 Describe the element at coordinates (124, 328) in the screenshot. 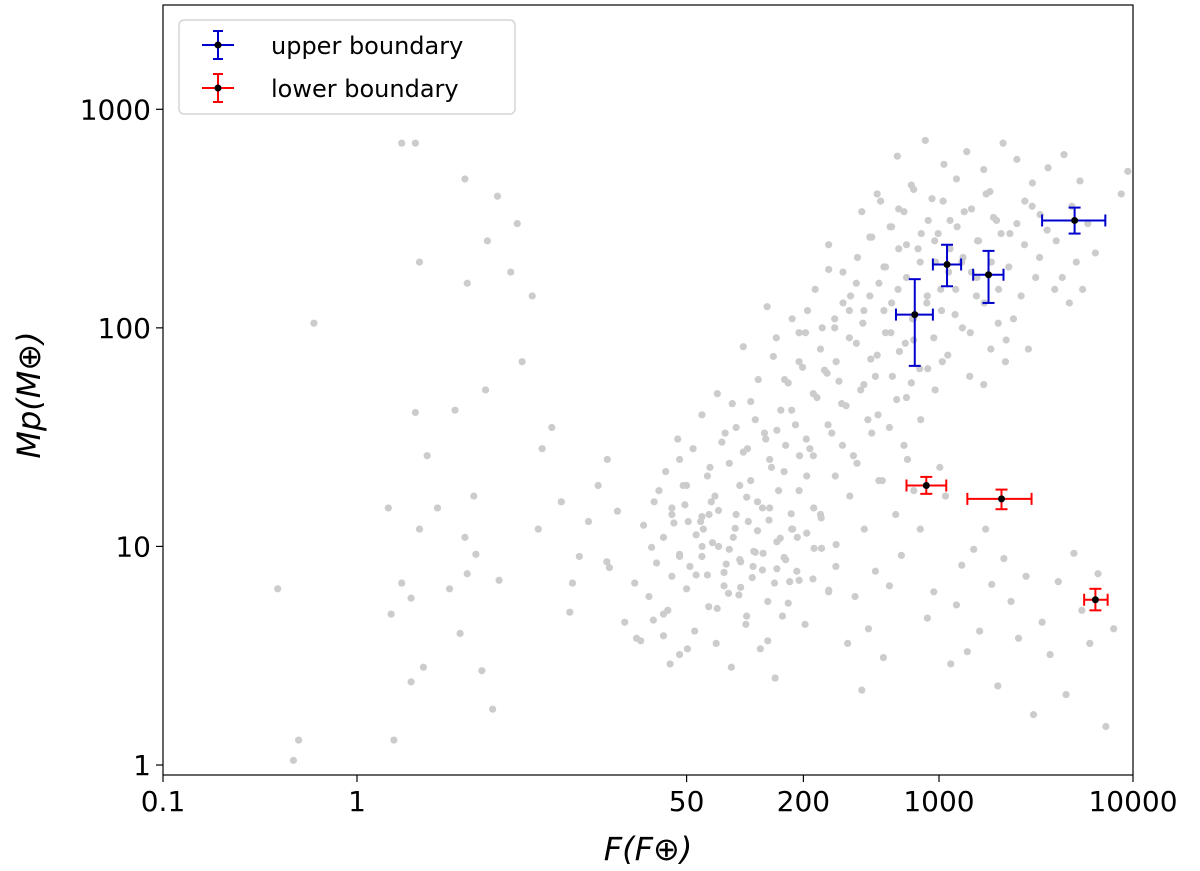

I see `y-tick-label: 100` at that location.